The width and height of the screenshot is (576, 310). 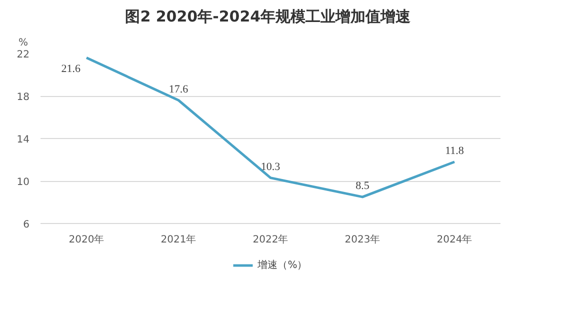 What do you see at coordinates (23, 182) in the screenshot?
I see `y-tick-label: 10` at bounding box center [23, 182].